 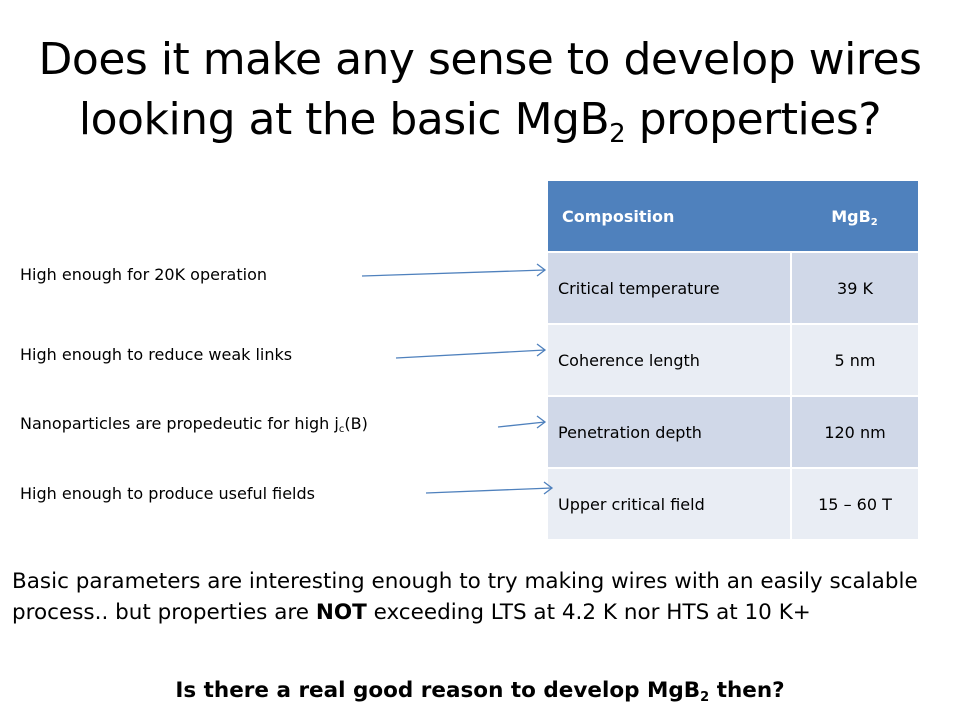 What do you see at coordinates (179, 423) in the screenshot?
I see `note-nano-text: Nanoparticles are propedeutic for high j` at bounding box center [179, 423].